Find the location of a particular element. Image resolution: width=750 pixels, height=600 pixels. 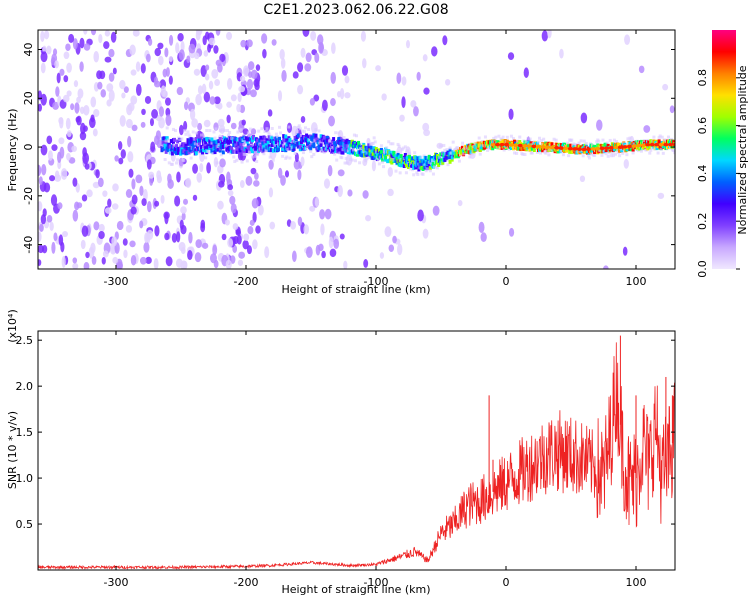

x-tick-label: 0 is located at coordinates (506, 281).